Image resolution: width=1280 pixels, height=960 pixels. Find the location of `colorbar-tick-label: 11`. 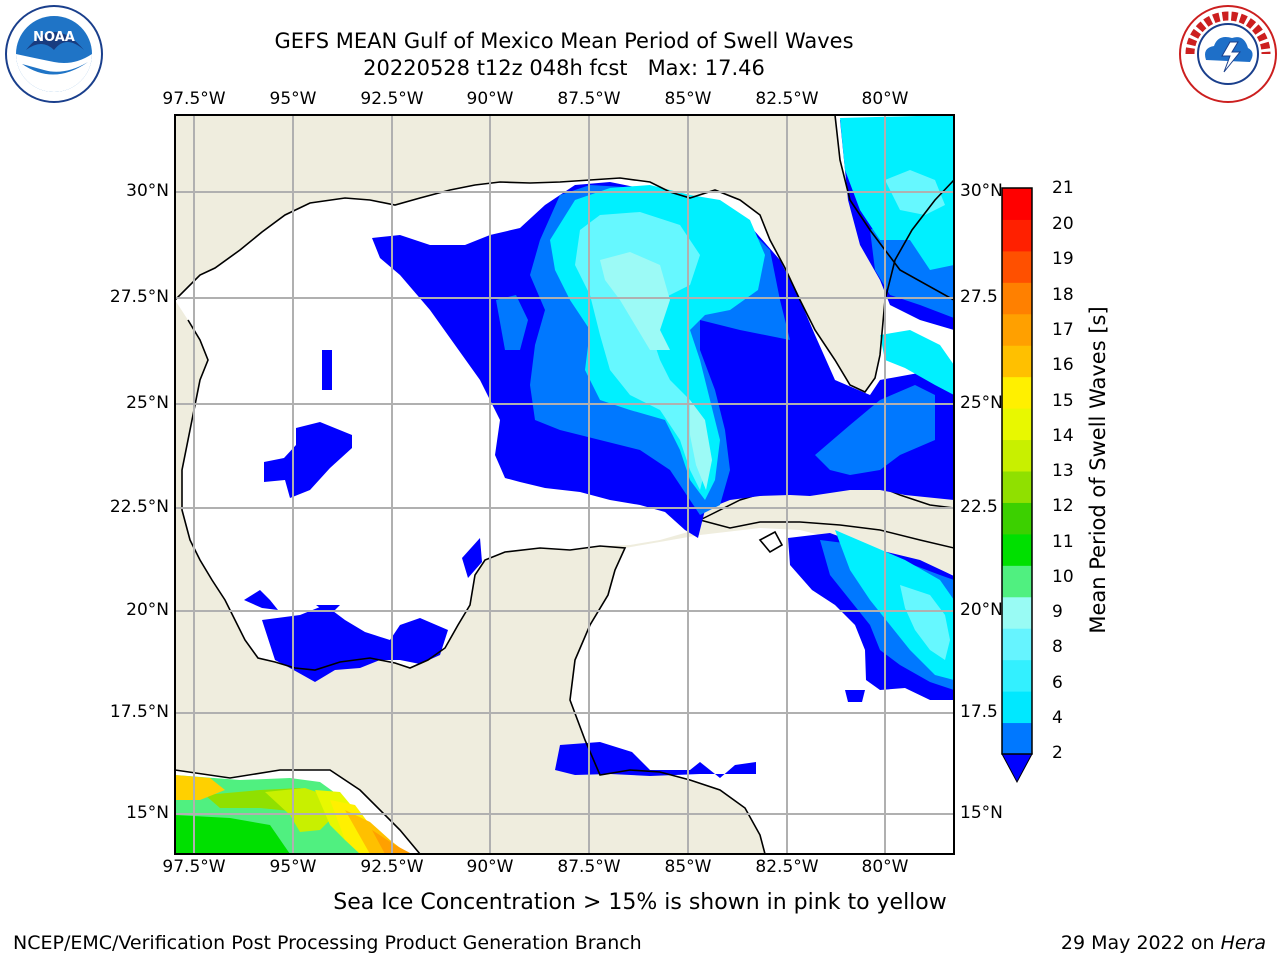

colorbar-tick-label: 11 is located at coordinates (1063, 542).